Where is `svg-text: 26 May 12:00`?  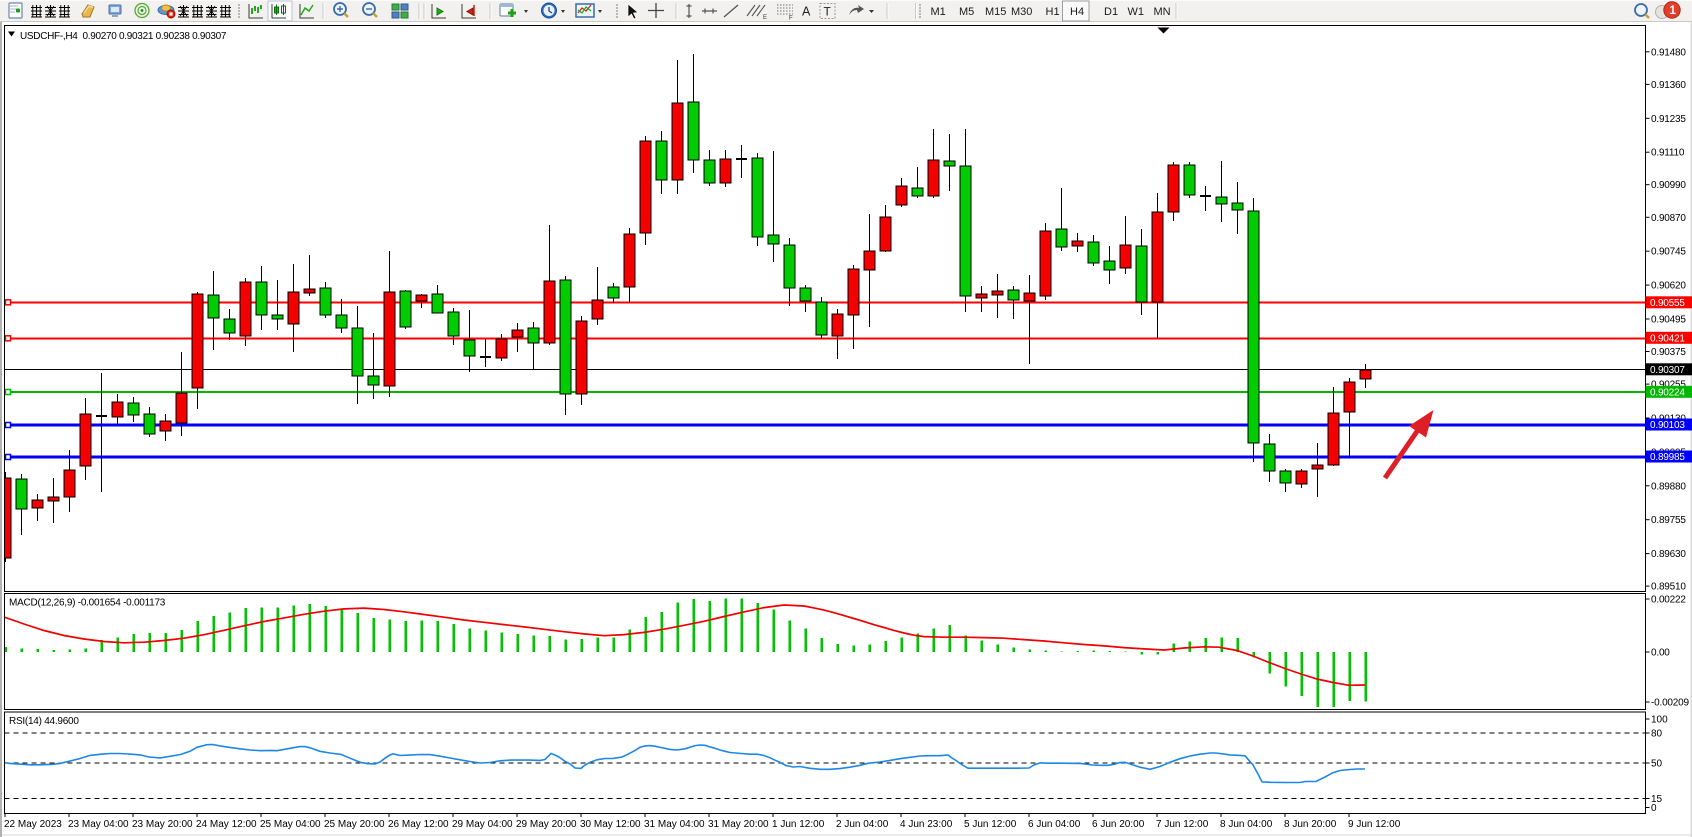 svg-text: 26 May 12:00 is located at coordinates (418, 824).